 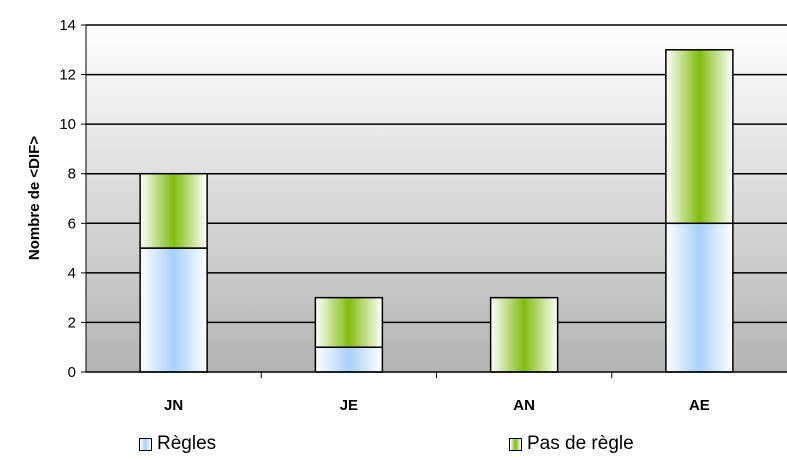 I want to click on x-tick-label: AN, so click(x=524, y=405).